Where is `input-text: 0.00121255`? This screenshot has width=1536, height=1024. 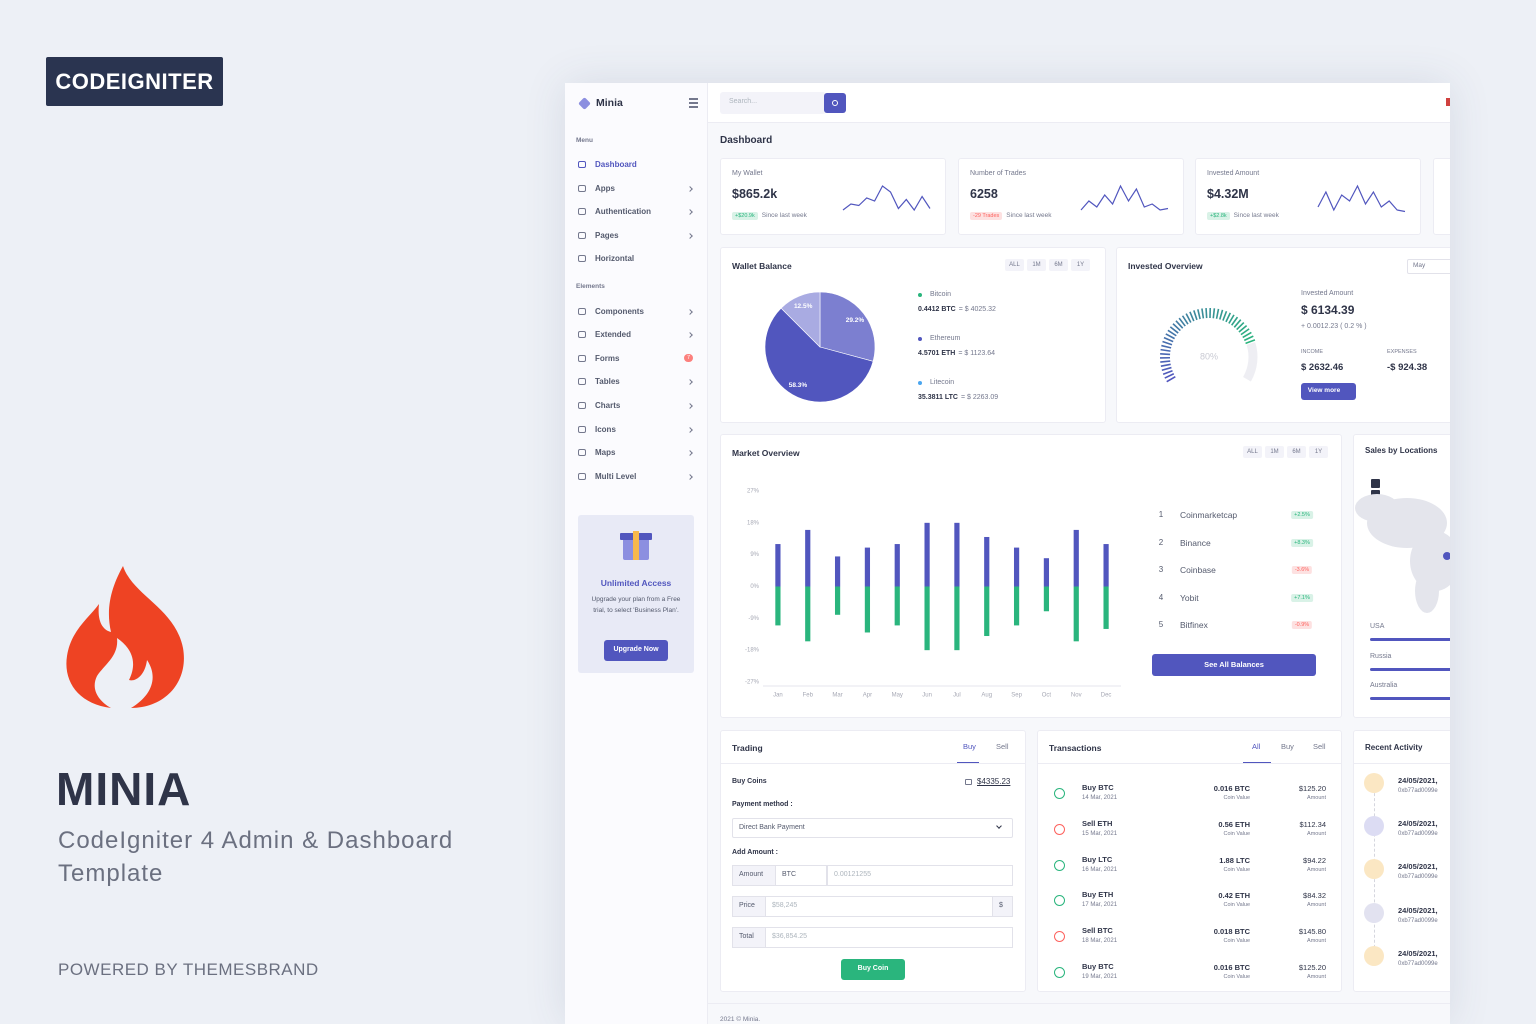
input-text: 0.00121255 is located at coordinates (852, 874).